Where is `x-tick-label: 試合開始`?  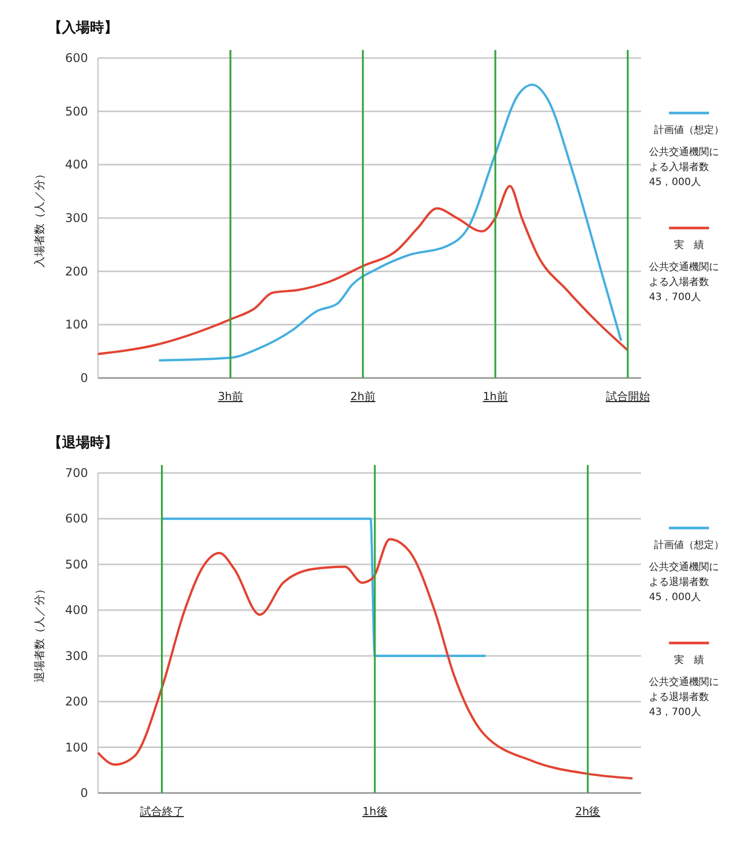
x-tick-label: 試合開始 is located at coordinates (628, 396).